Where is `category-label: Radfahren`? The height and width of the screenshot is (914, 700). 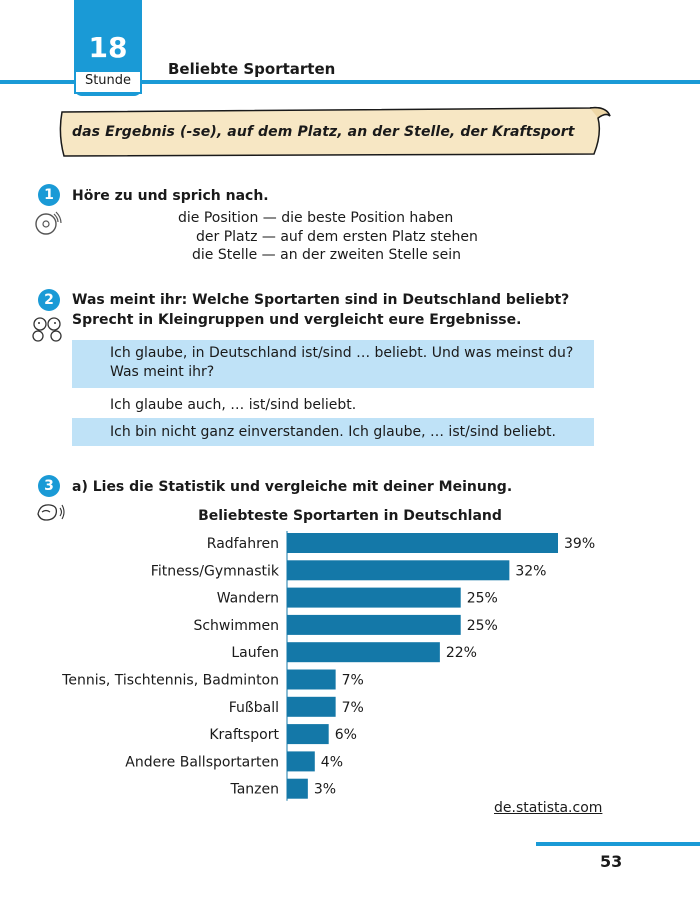
category-label: Radfahren is located at coordinates (243, 544).